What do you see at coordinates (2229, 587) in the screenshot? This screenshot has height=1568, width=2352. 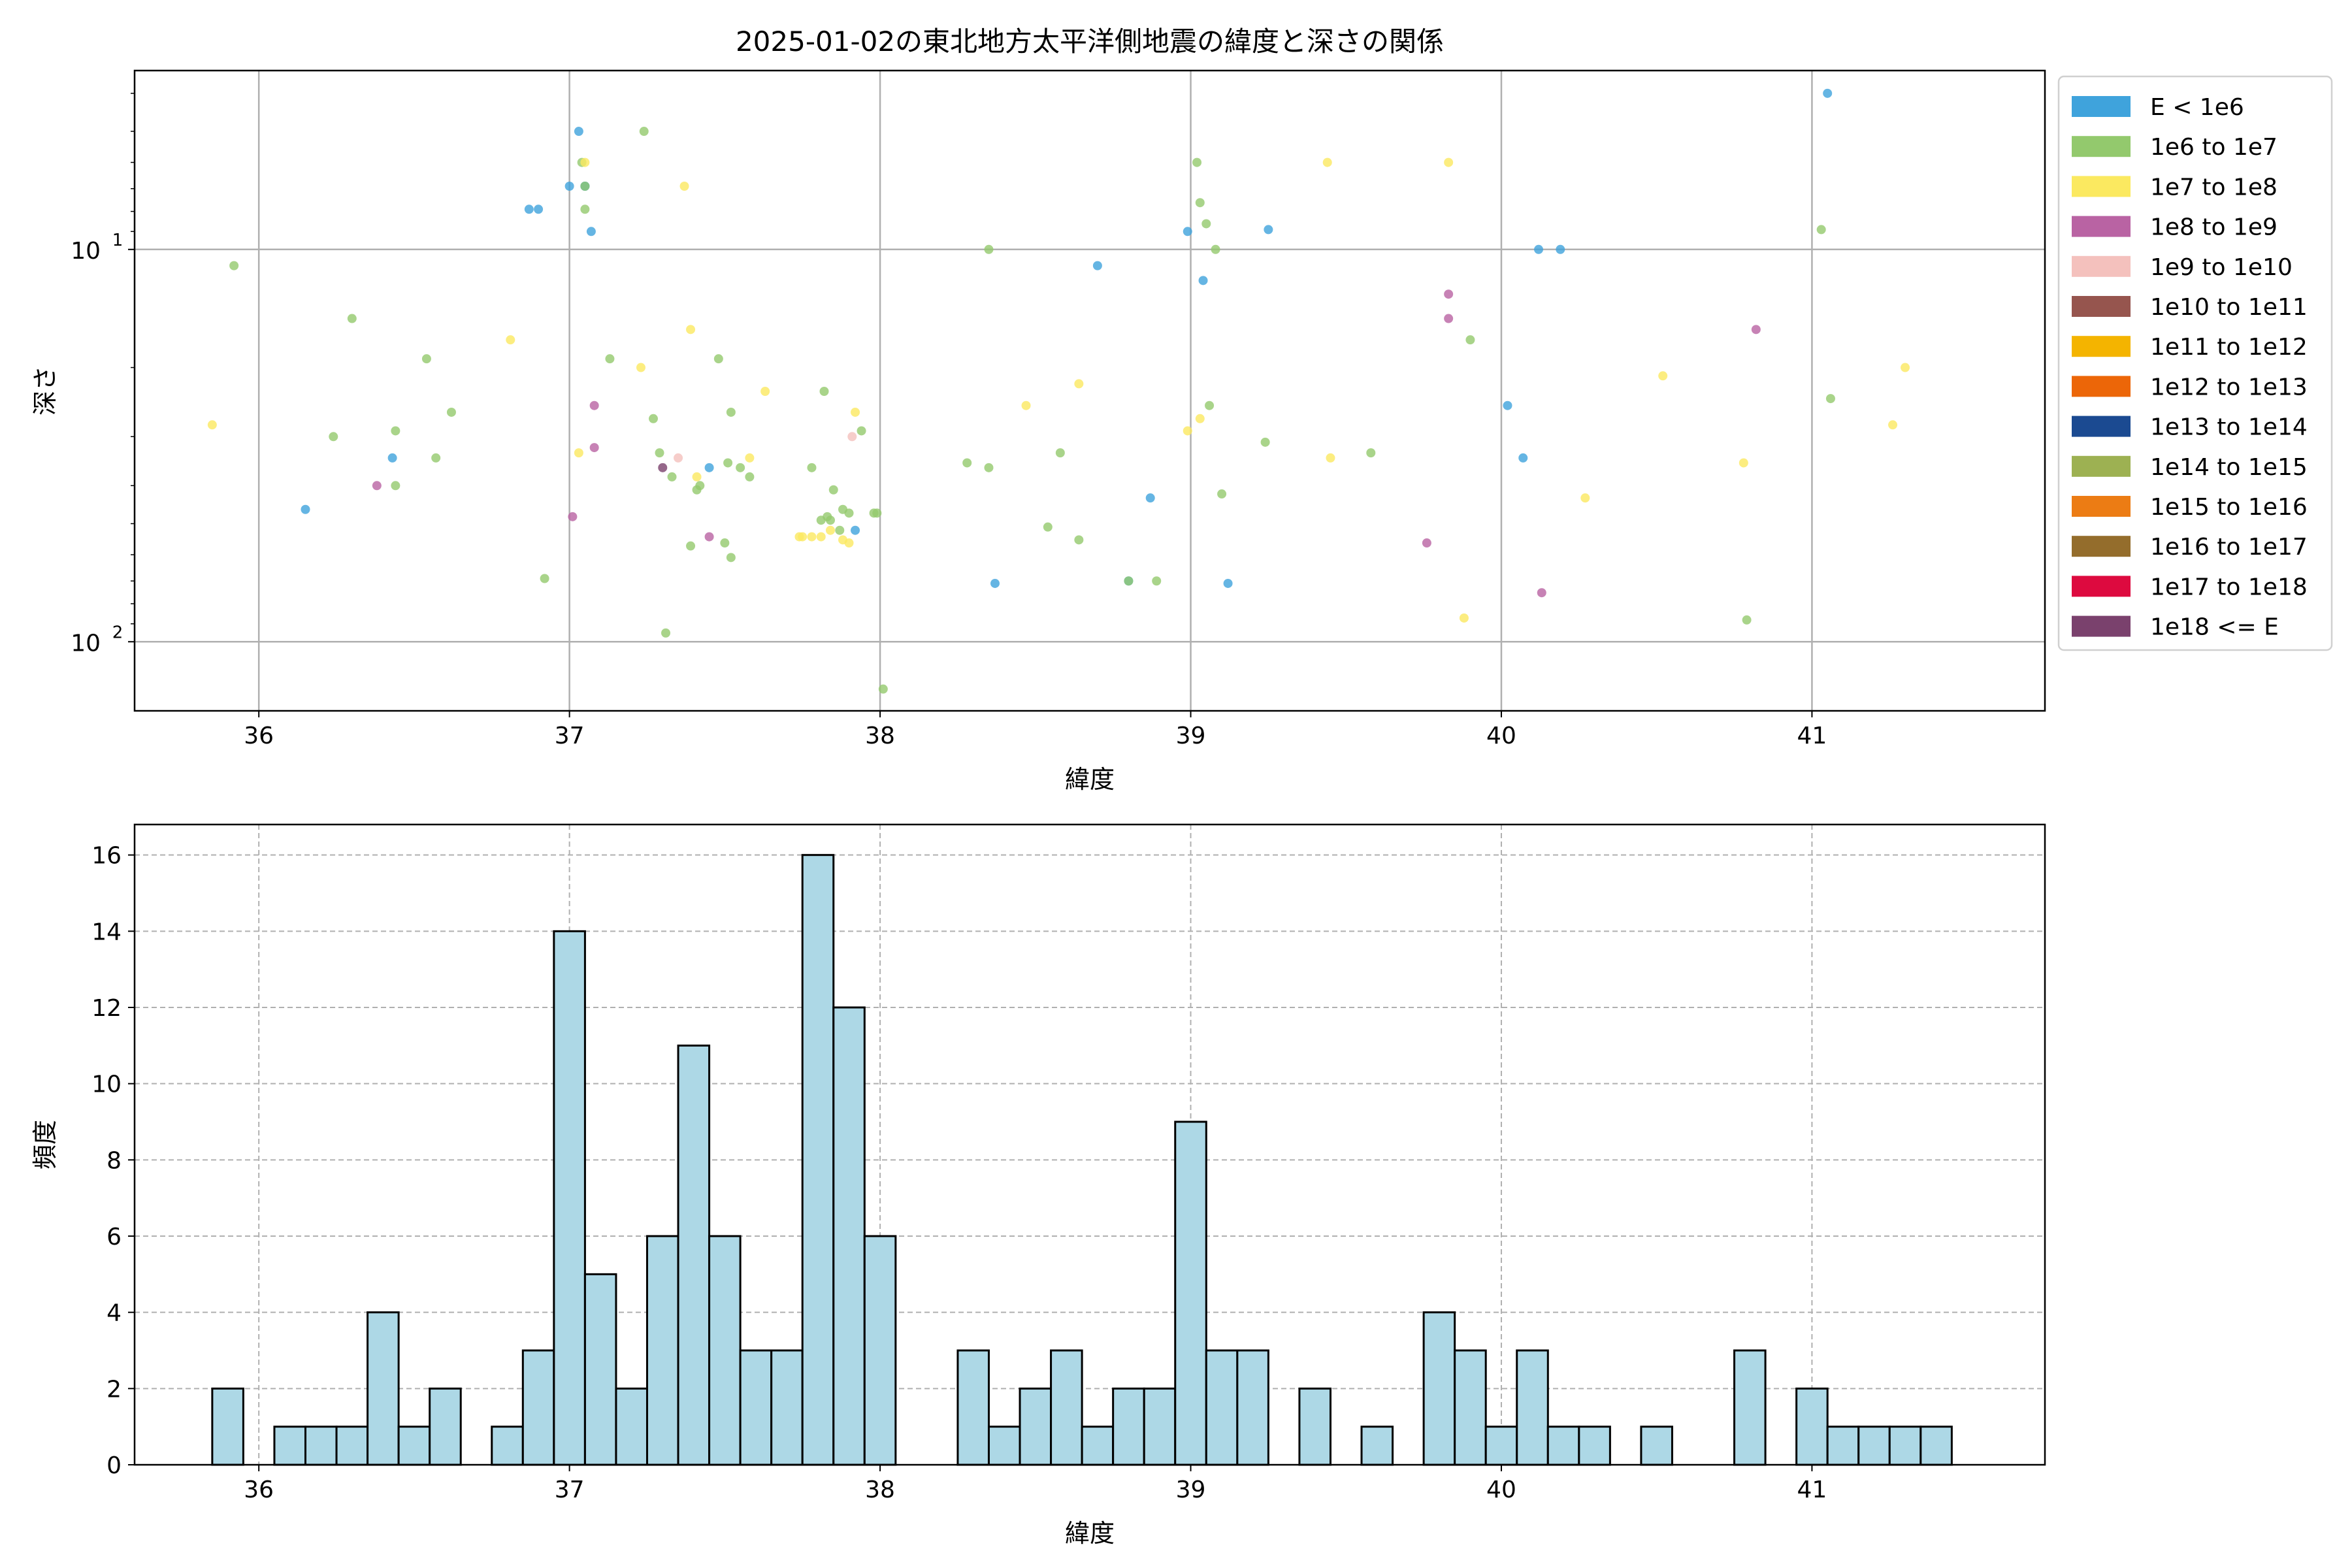 I see `legend-label: 1e17 to 1e18` at bounding box center [2229, 587].